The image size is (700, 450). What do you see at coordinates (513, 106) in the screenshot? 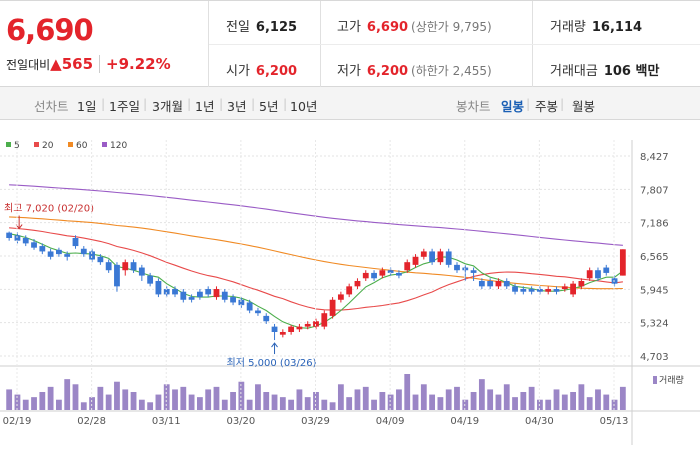
I see `tab-daily: 일봉` at bounding box center [513, 106].